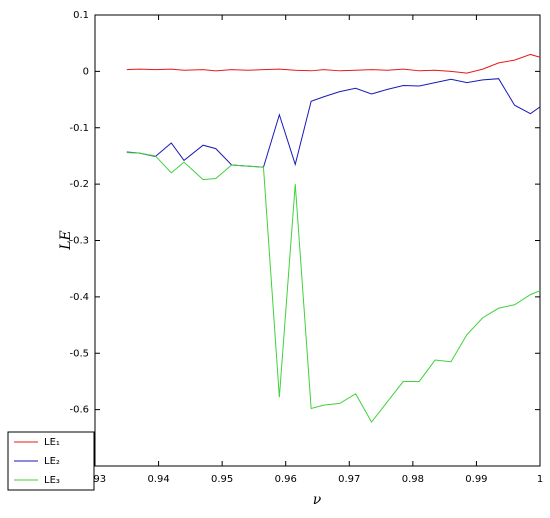  I want to click on x-tick-label: 0.96, so click(286, 479).